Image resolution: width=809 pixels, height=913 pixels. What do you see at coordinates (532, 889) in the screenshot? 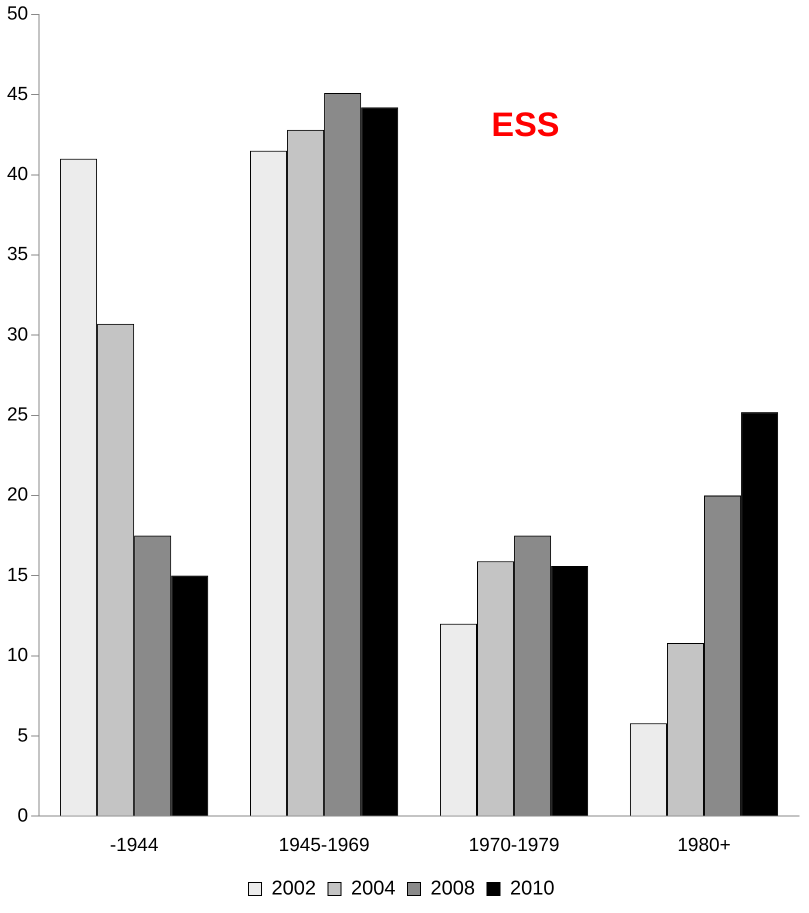
I see `legend-label: 2010` at bounding box center [532, 889].